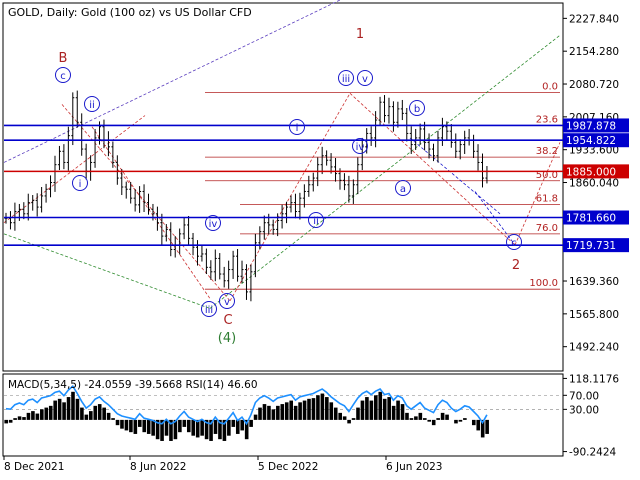 The image size is (640, 480). Describe the element at coordinates (547, 198) in the screenshot. I see `fib-level-label: 61.8` at that location.